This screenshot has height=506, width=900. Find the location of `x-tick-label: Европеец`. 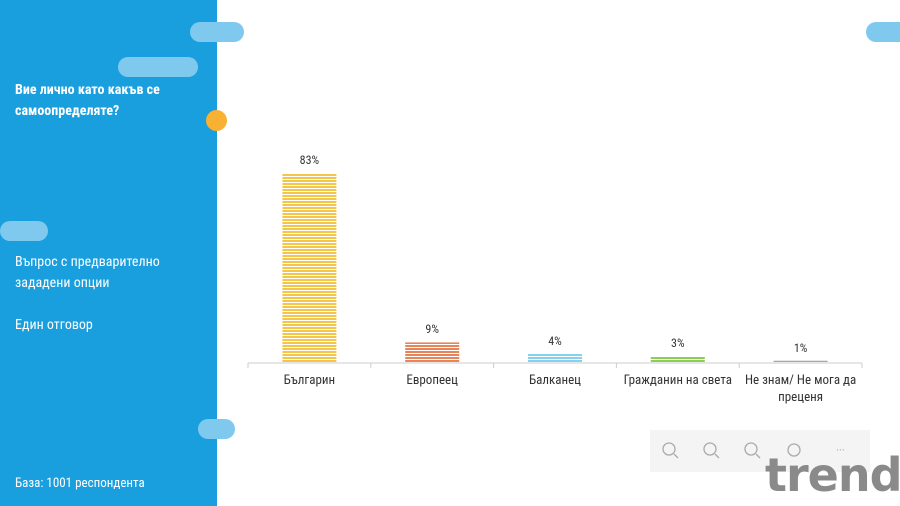

x-tick-label: Европеец is located at coordinates (432, 380).